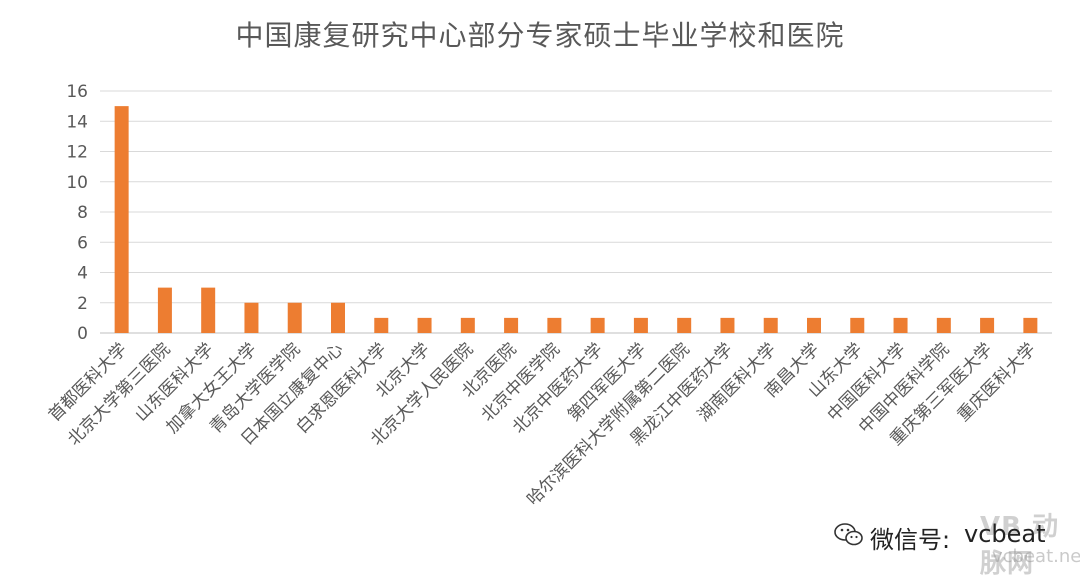 This screenshot has height=583, width=1080. I want to click on watermark-prefix: 微信号:, so click(910, 540).